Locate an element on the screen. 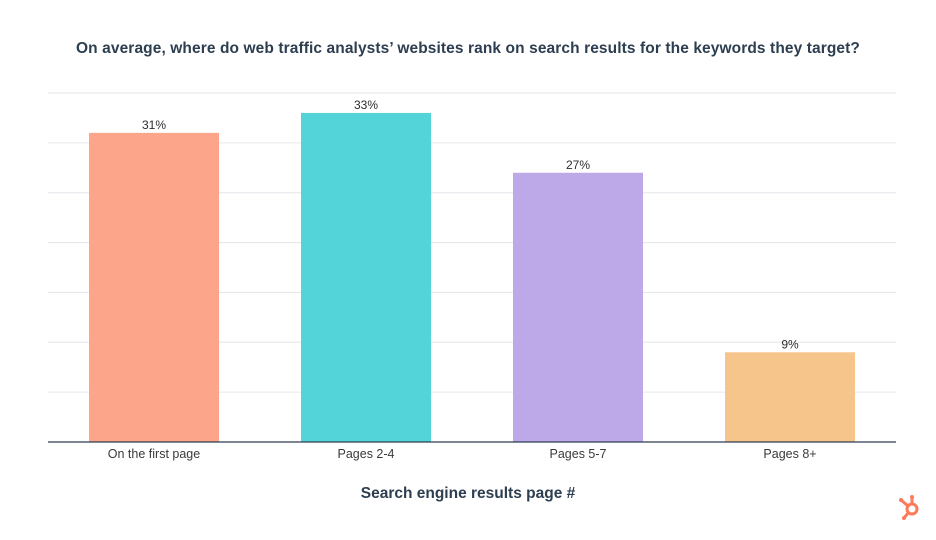 The width and height of the screenshot is (936, 540). x-tick-label: On the first page is located at coordinates (154, 454).